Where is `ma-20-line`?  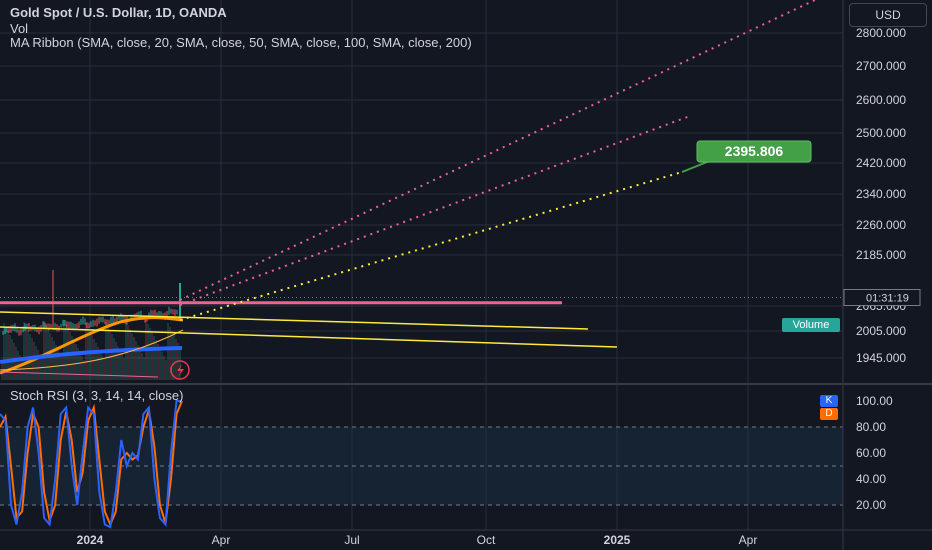 ma-20-line is located at coordinates (92, 345).